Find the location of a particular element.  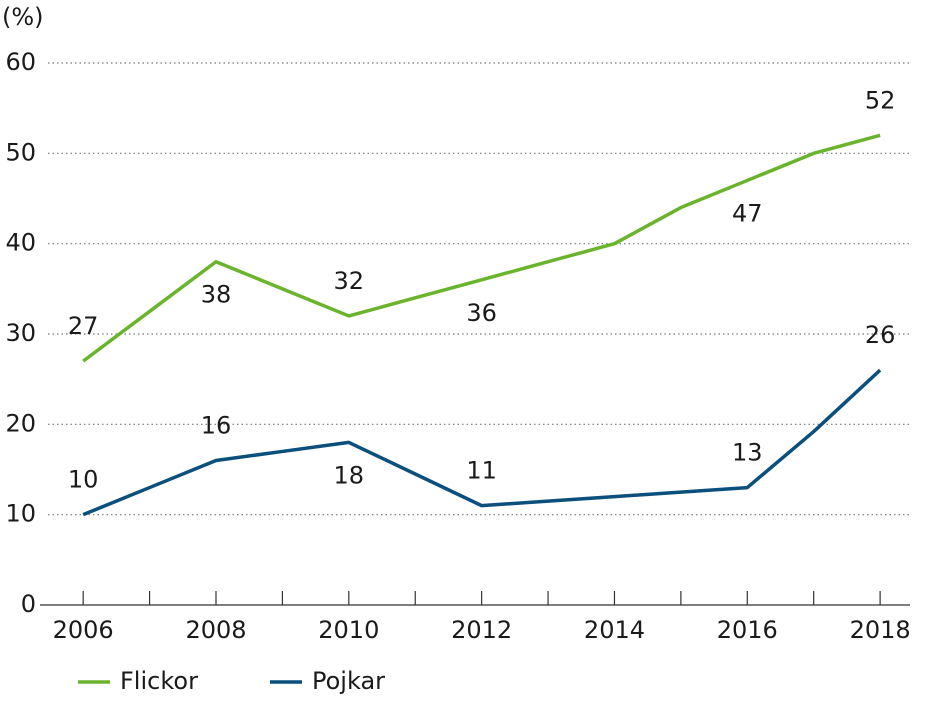

x-tick-label: 2016 is located at coordinates (747, 630).